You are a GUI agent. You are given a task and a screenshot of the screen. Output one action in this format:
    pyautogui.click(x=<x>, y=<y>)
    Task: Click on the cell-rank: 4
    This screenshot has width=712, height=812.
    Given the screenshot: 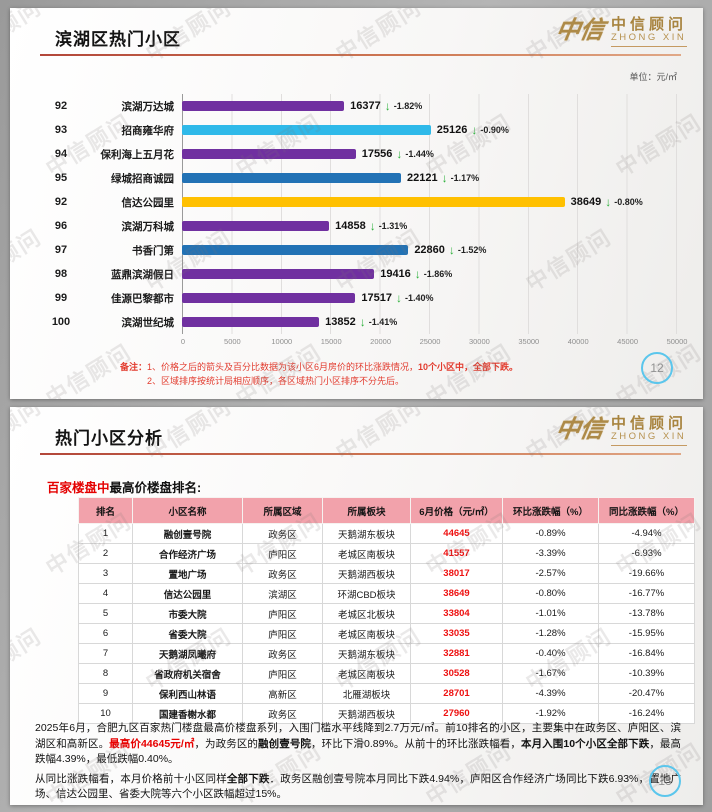 What is the action you would take?
    pyautogui.click(x=105, y=593)
    